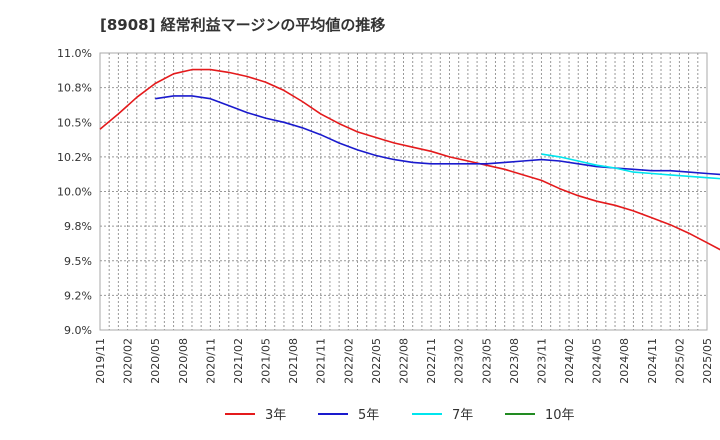 This screenshot has width=720, height=440. Describe the element at coordinates (624, 361) in the screenshot. I see `x-tick-label: 2024/08` at that location.